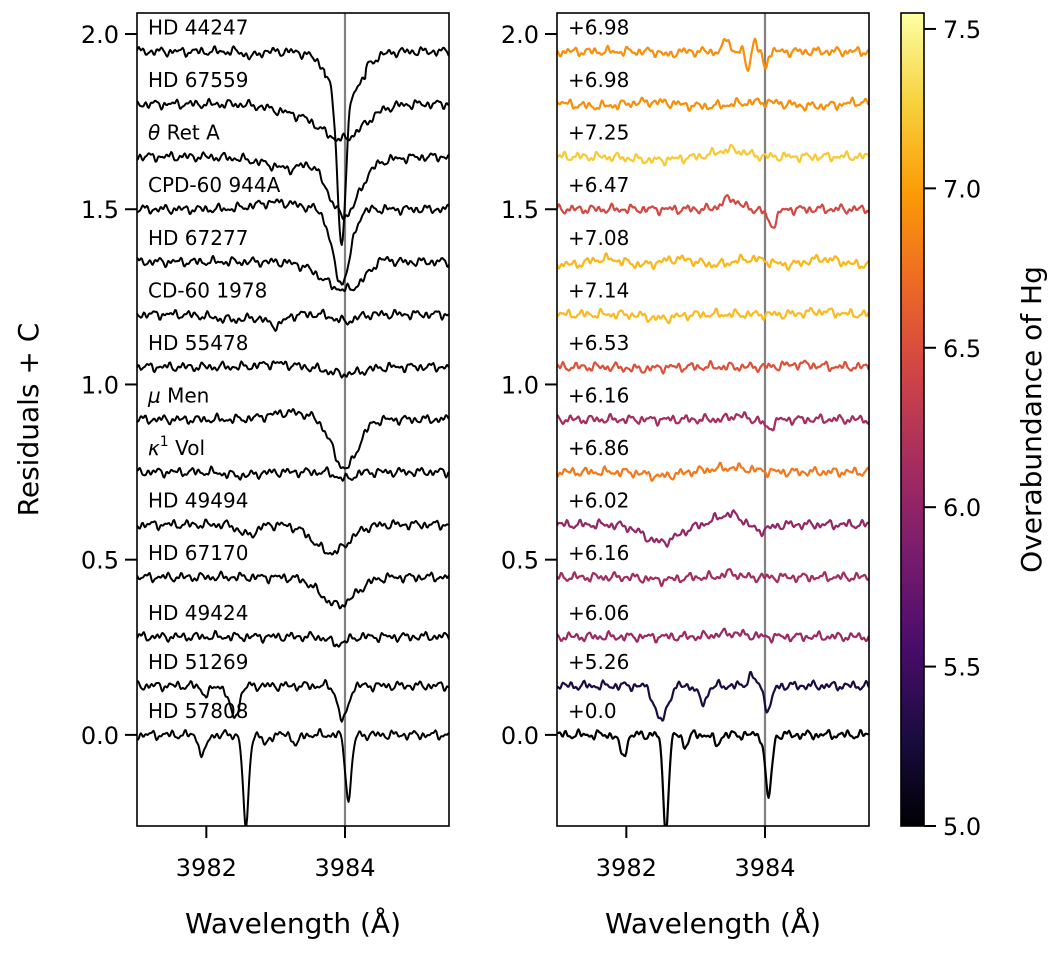 This screenshot has width=1062, height=956. I want to click on series-label-6: HD 55478, so click(198, 343).